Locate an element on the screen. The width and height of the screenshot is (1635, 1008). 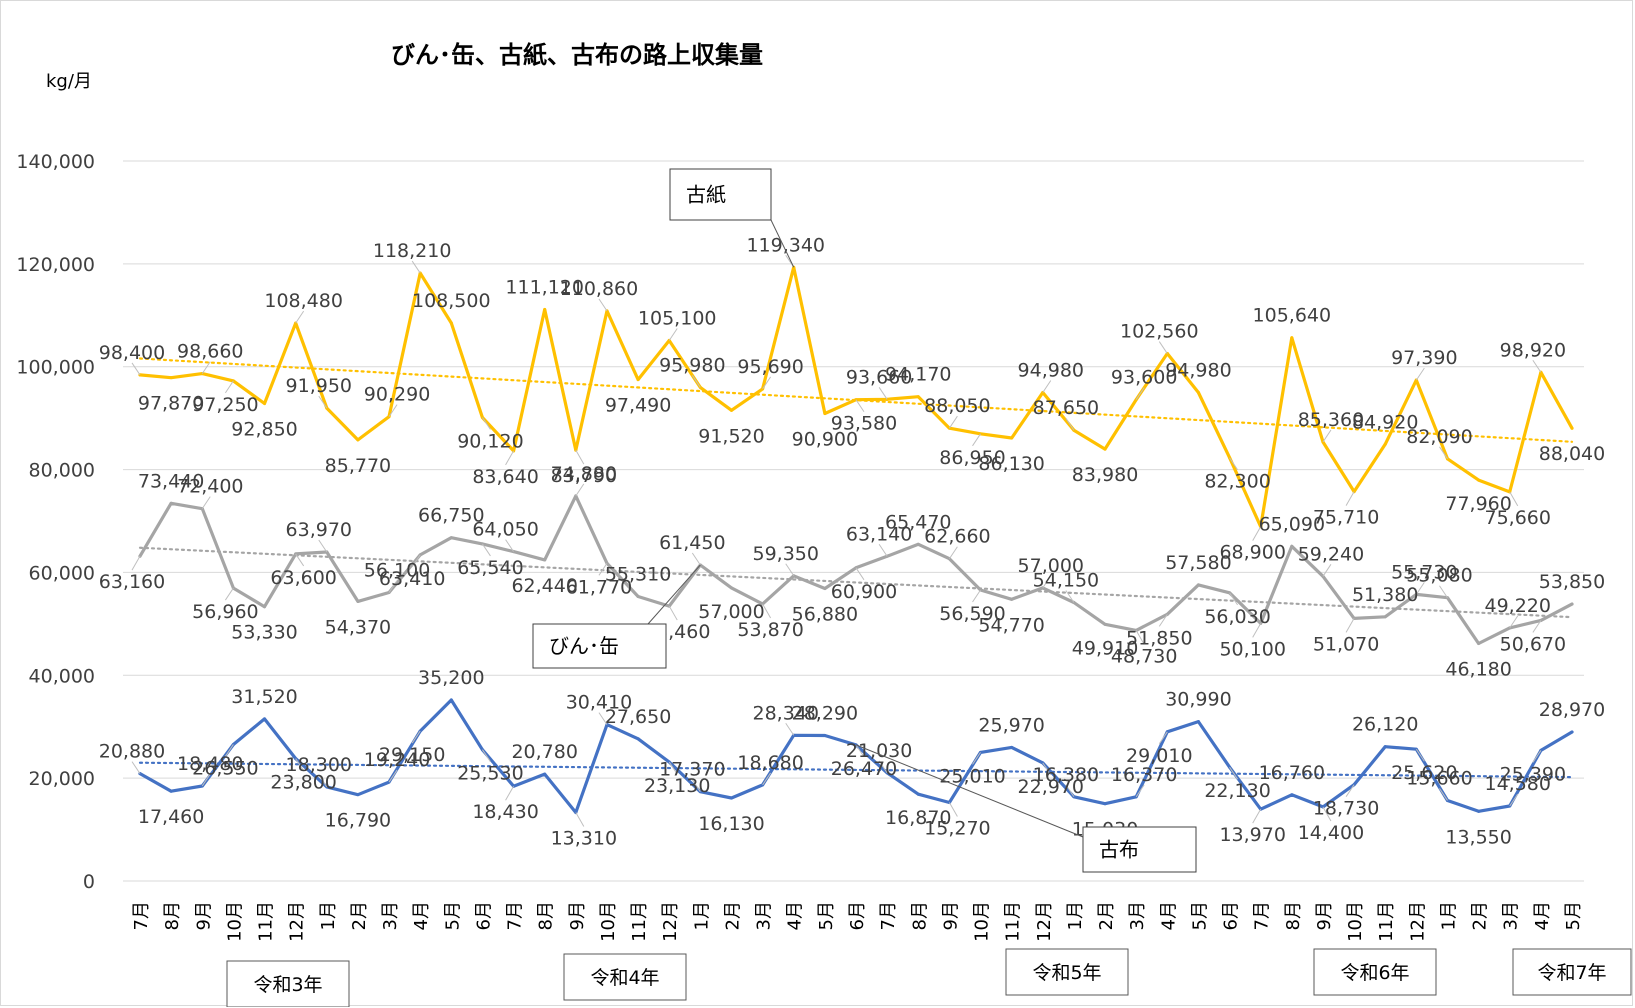
data-label: 64,050 is located at coordinates (505, 530).